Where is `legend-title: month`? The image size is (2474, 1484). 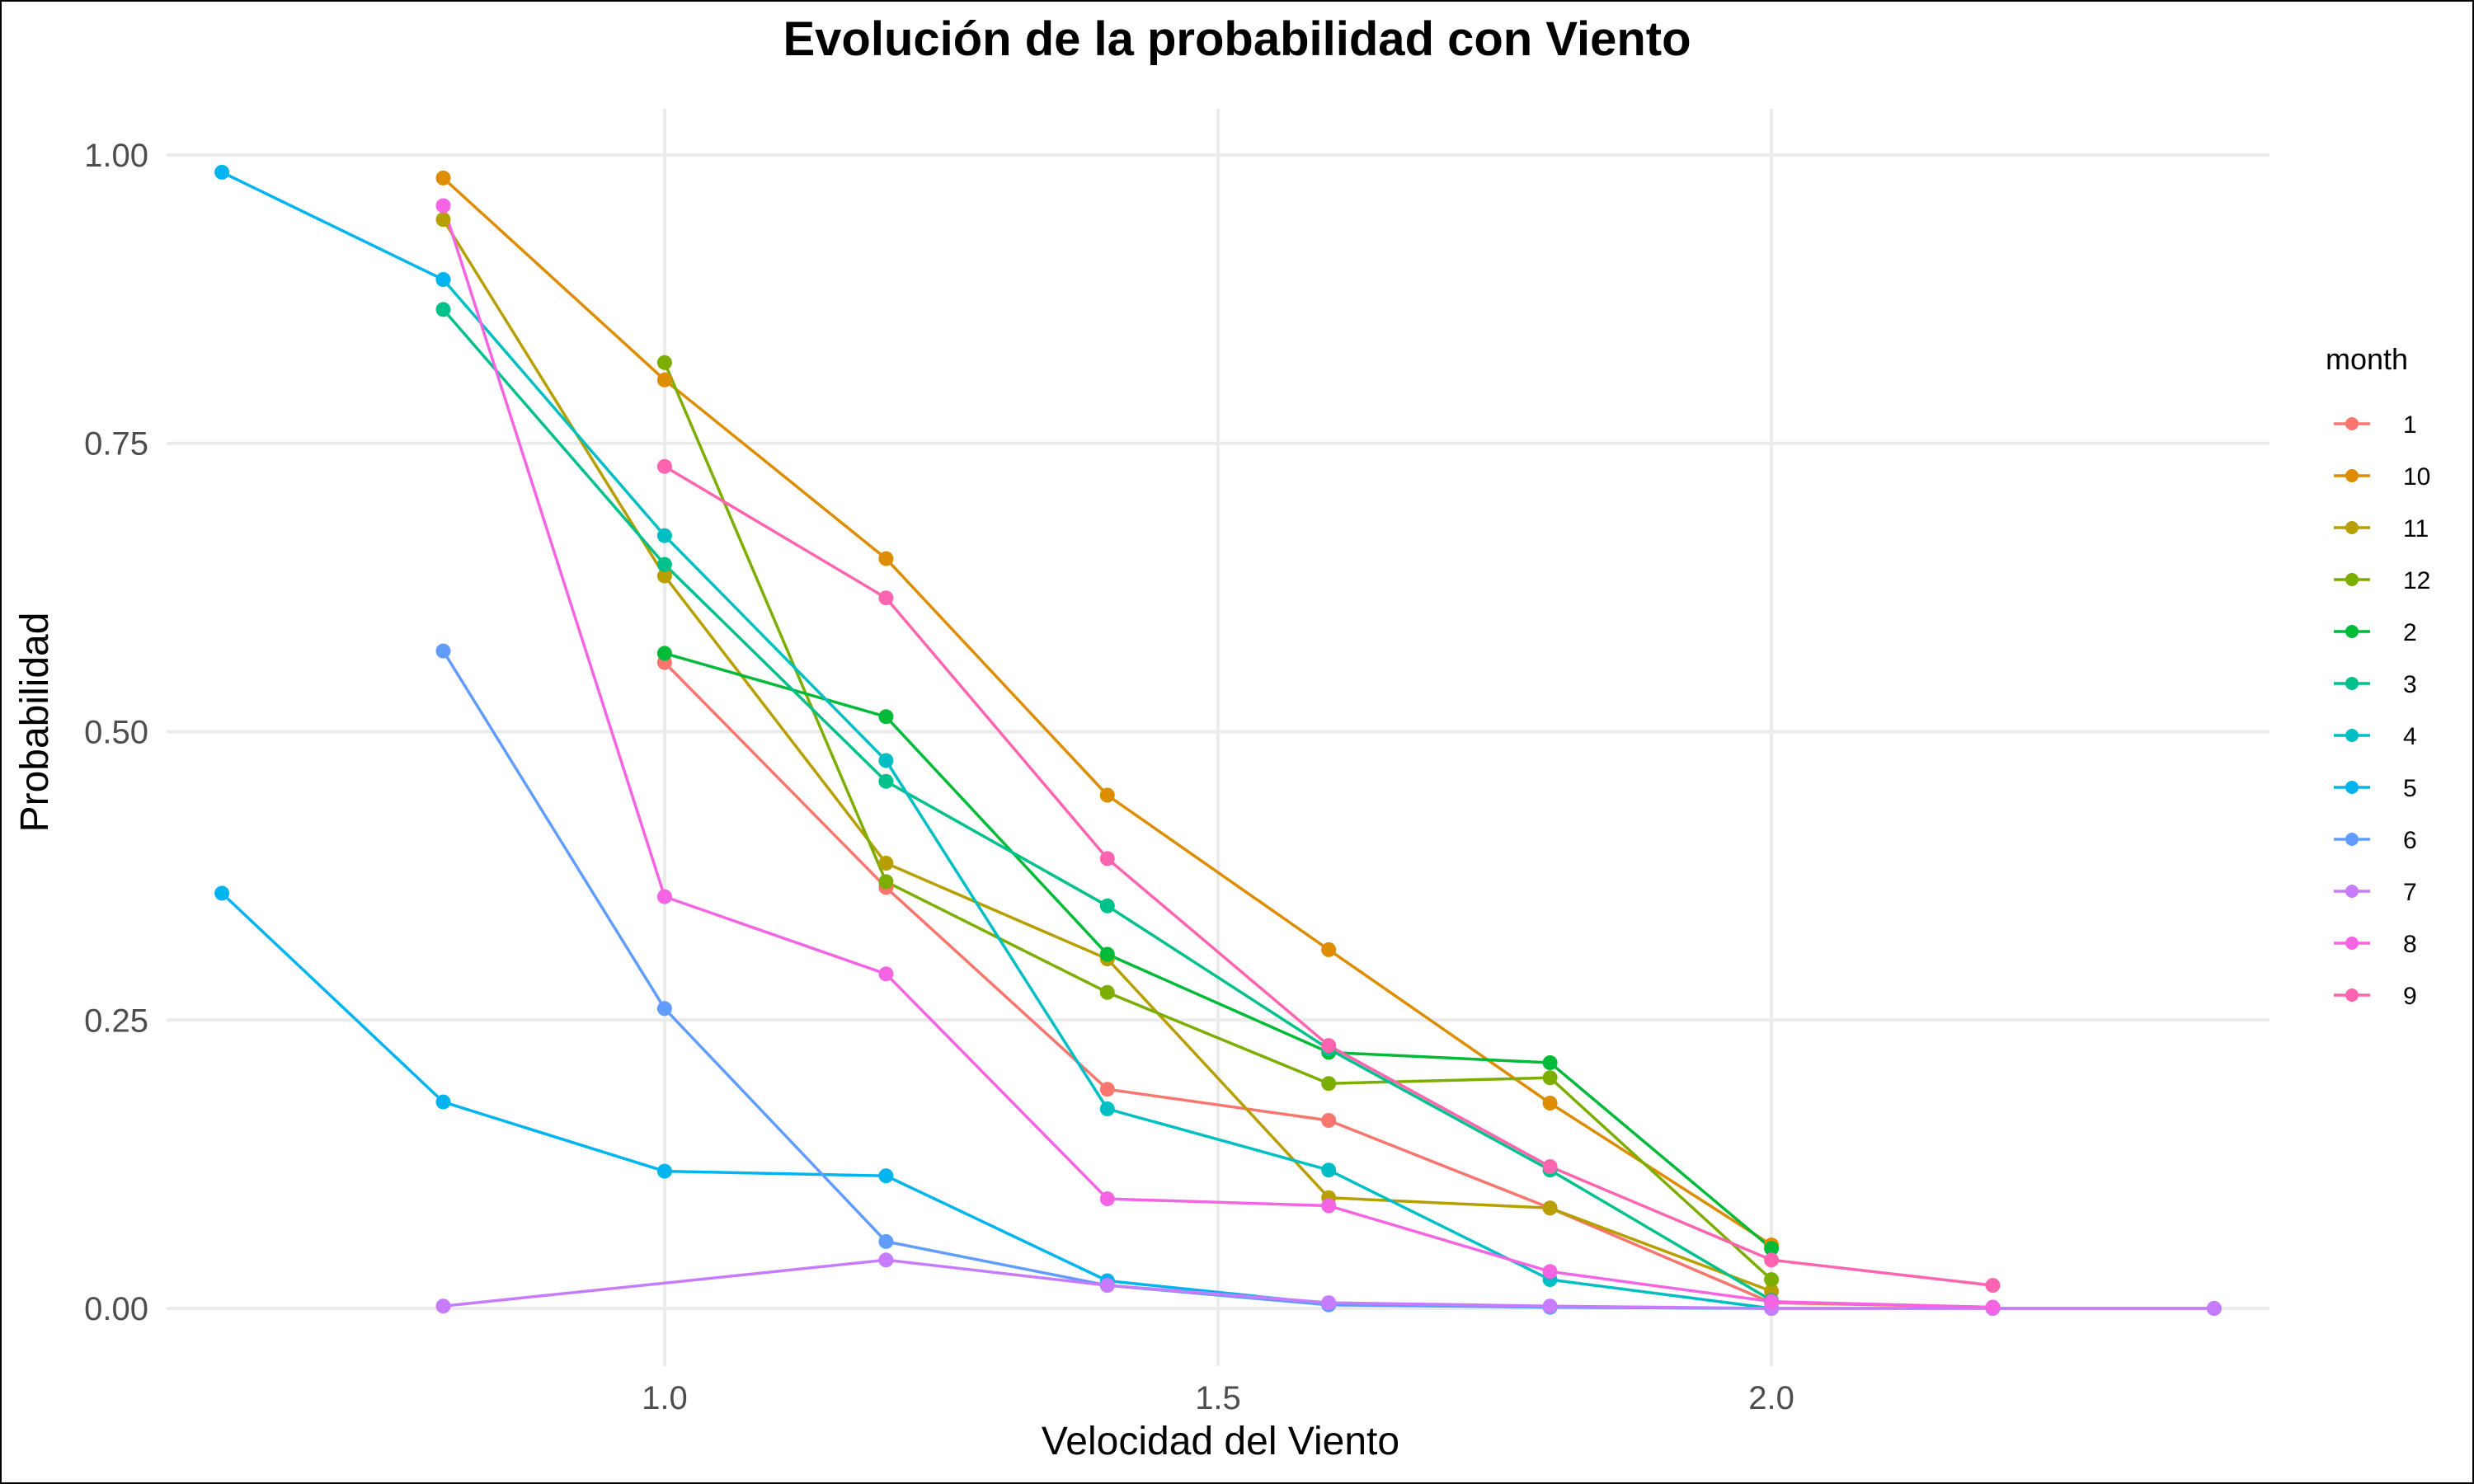 legend-title: month is located at coordinates (2367, 359).